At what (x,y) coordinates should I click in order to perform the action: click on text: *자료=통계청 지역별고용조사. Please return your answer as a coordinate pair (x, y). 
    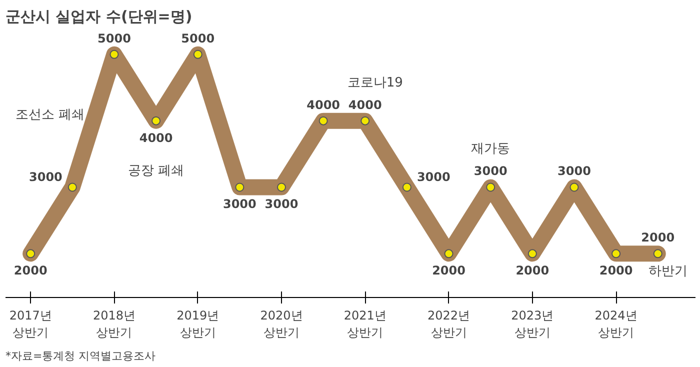
    Looking at the image, I should click on (81, 356).